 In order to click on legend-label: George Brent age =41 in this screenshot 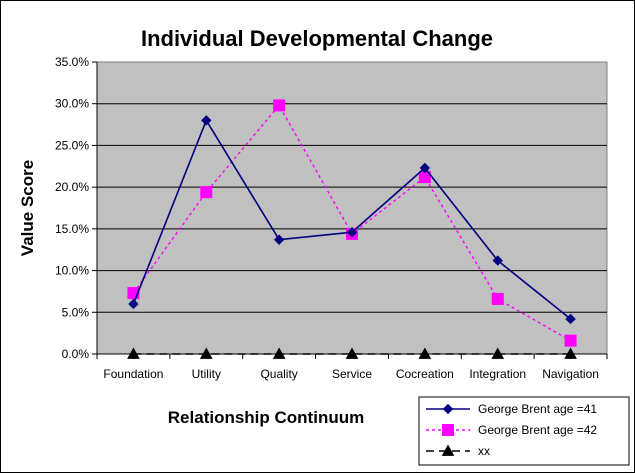, I will do `click(537, 409)`.